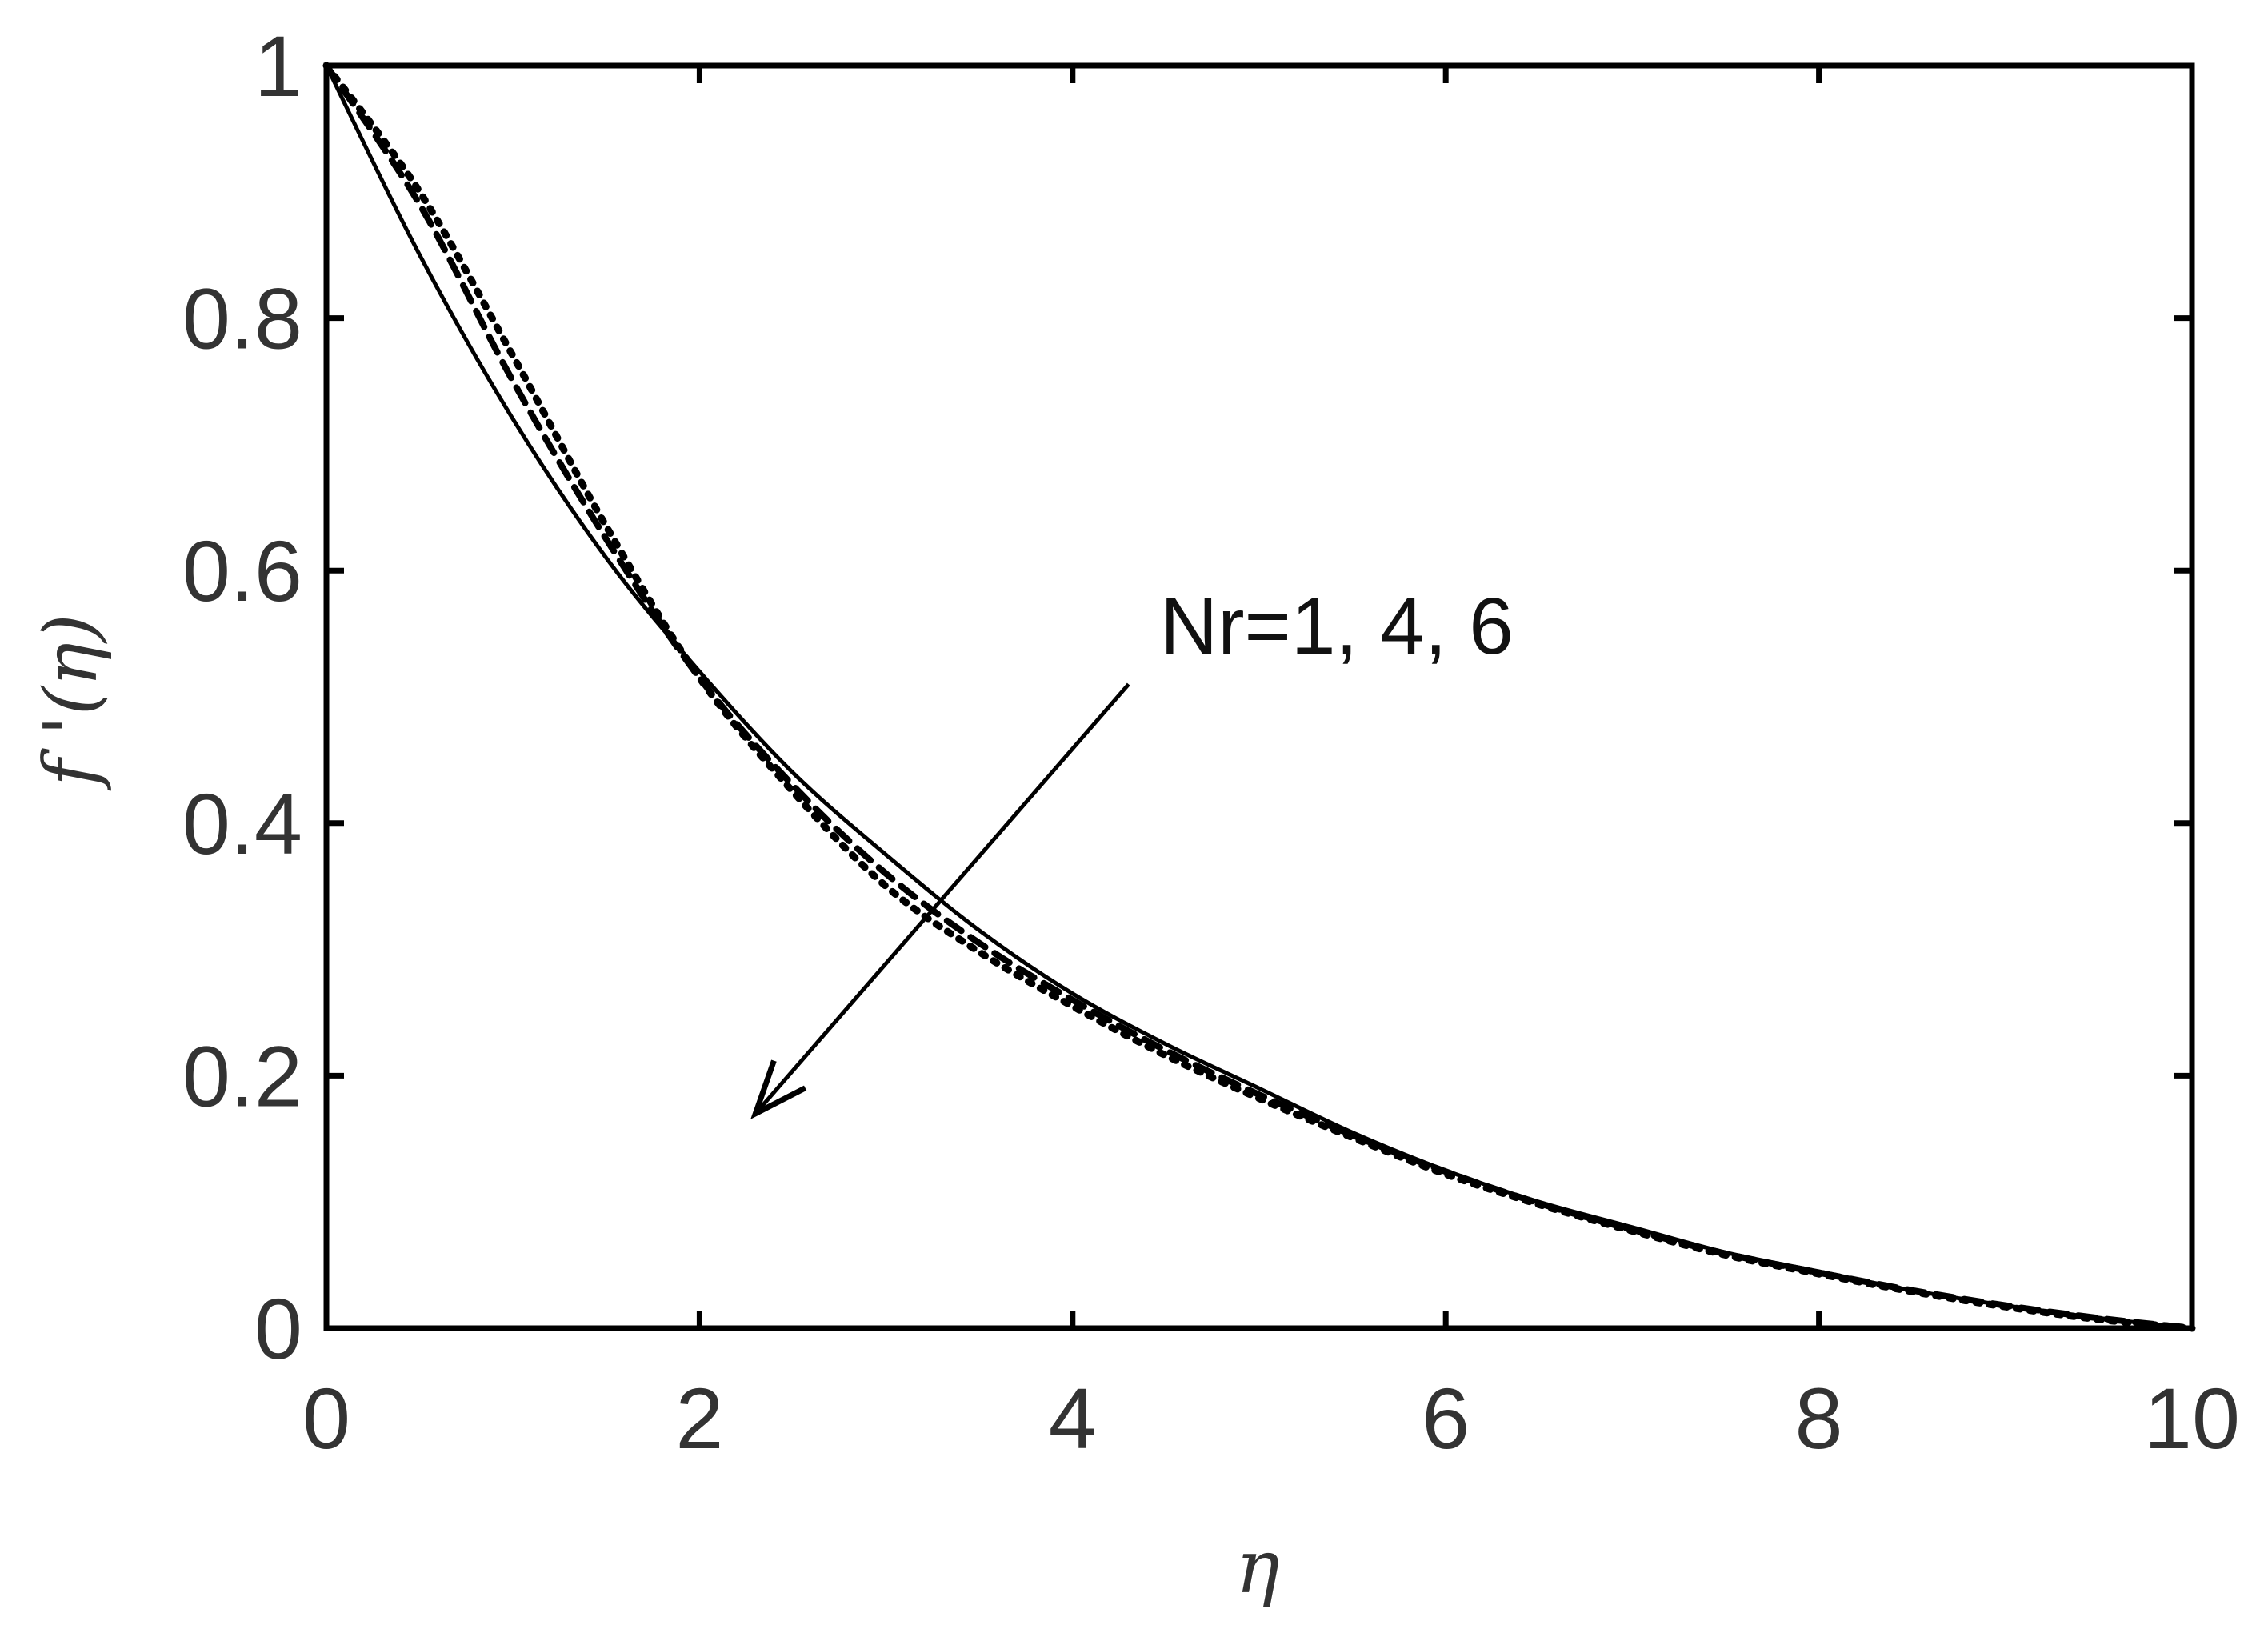  Describe the element at coordinates (242, 1075) in the screenshot. I see `y-tick-label: 0.2` at that location.